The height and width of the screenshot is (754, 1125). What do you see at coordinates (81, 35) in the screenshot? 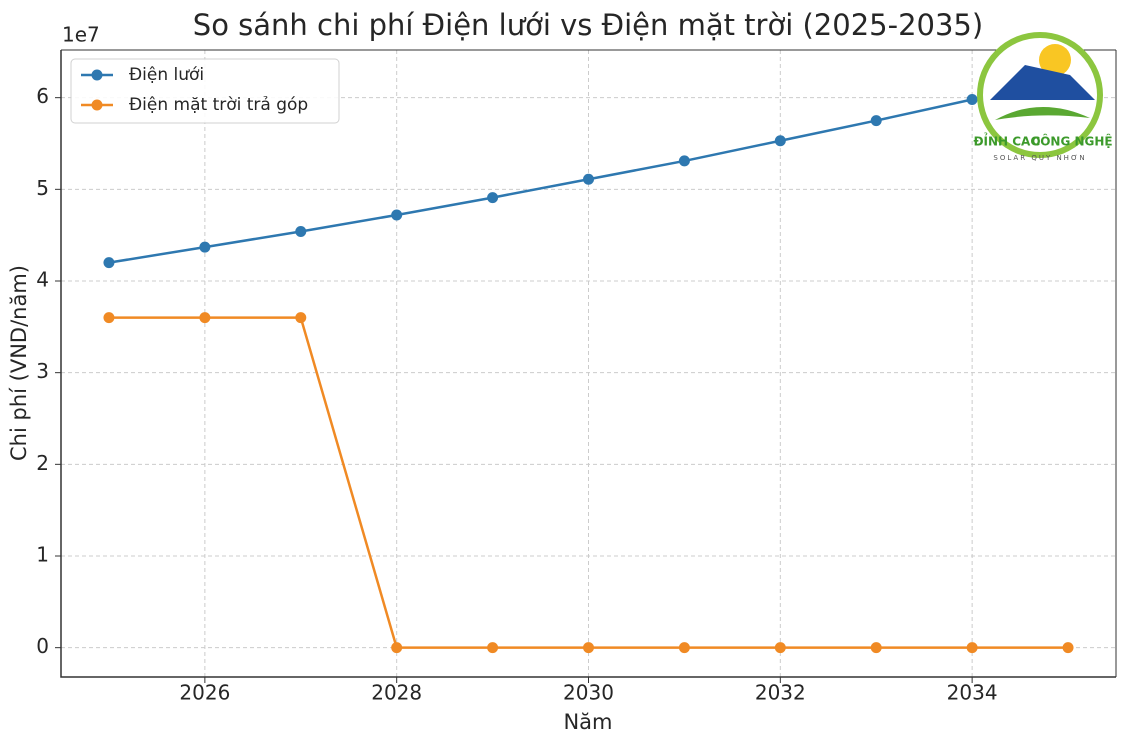
I see `y-offset-label: 1e7` at bounding box center [81, 35].